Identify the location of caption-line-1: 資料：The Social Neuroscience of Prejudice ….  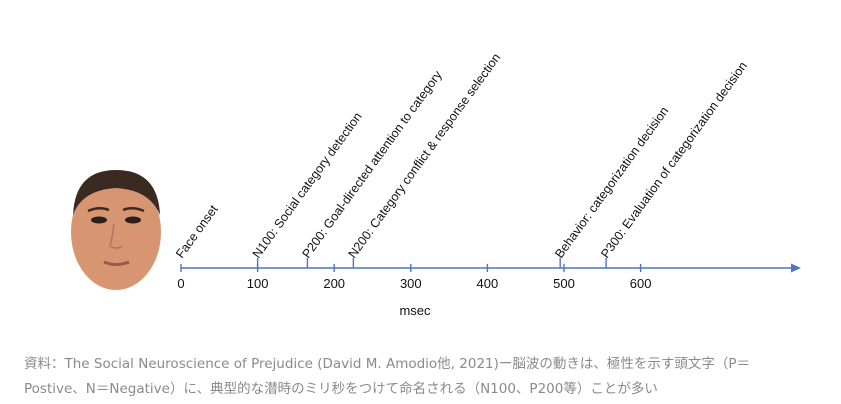
(387, 364).